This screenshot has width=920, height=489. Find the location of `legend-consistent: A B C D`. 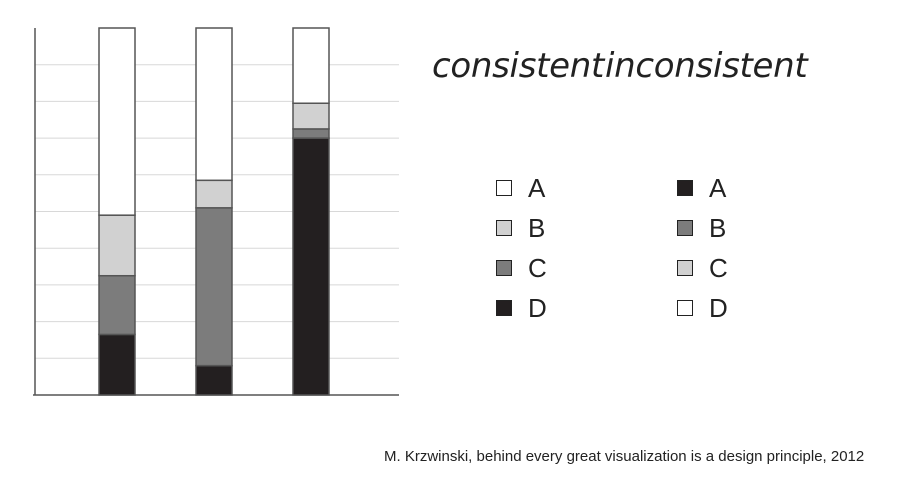

legend-consistent: A B C D is located at coordinates (521, 248).